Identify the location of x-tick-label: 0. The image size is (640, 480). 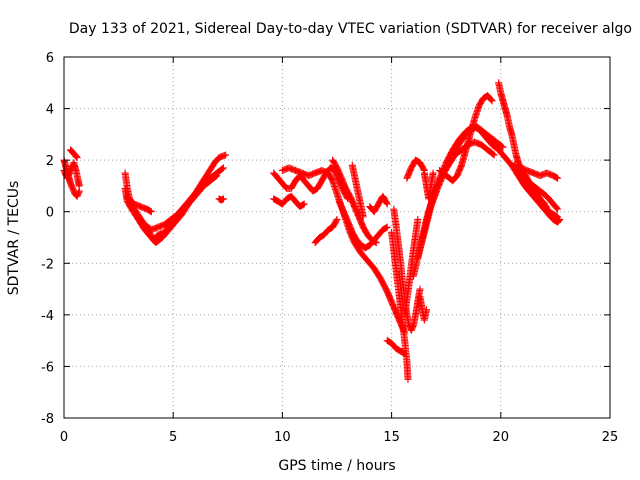
(64, 437).